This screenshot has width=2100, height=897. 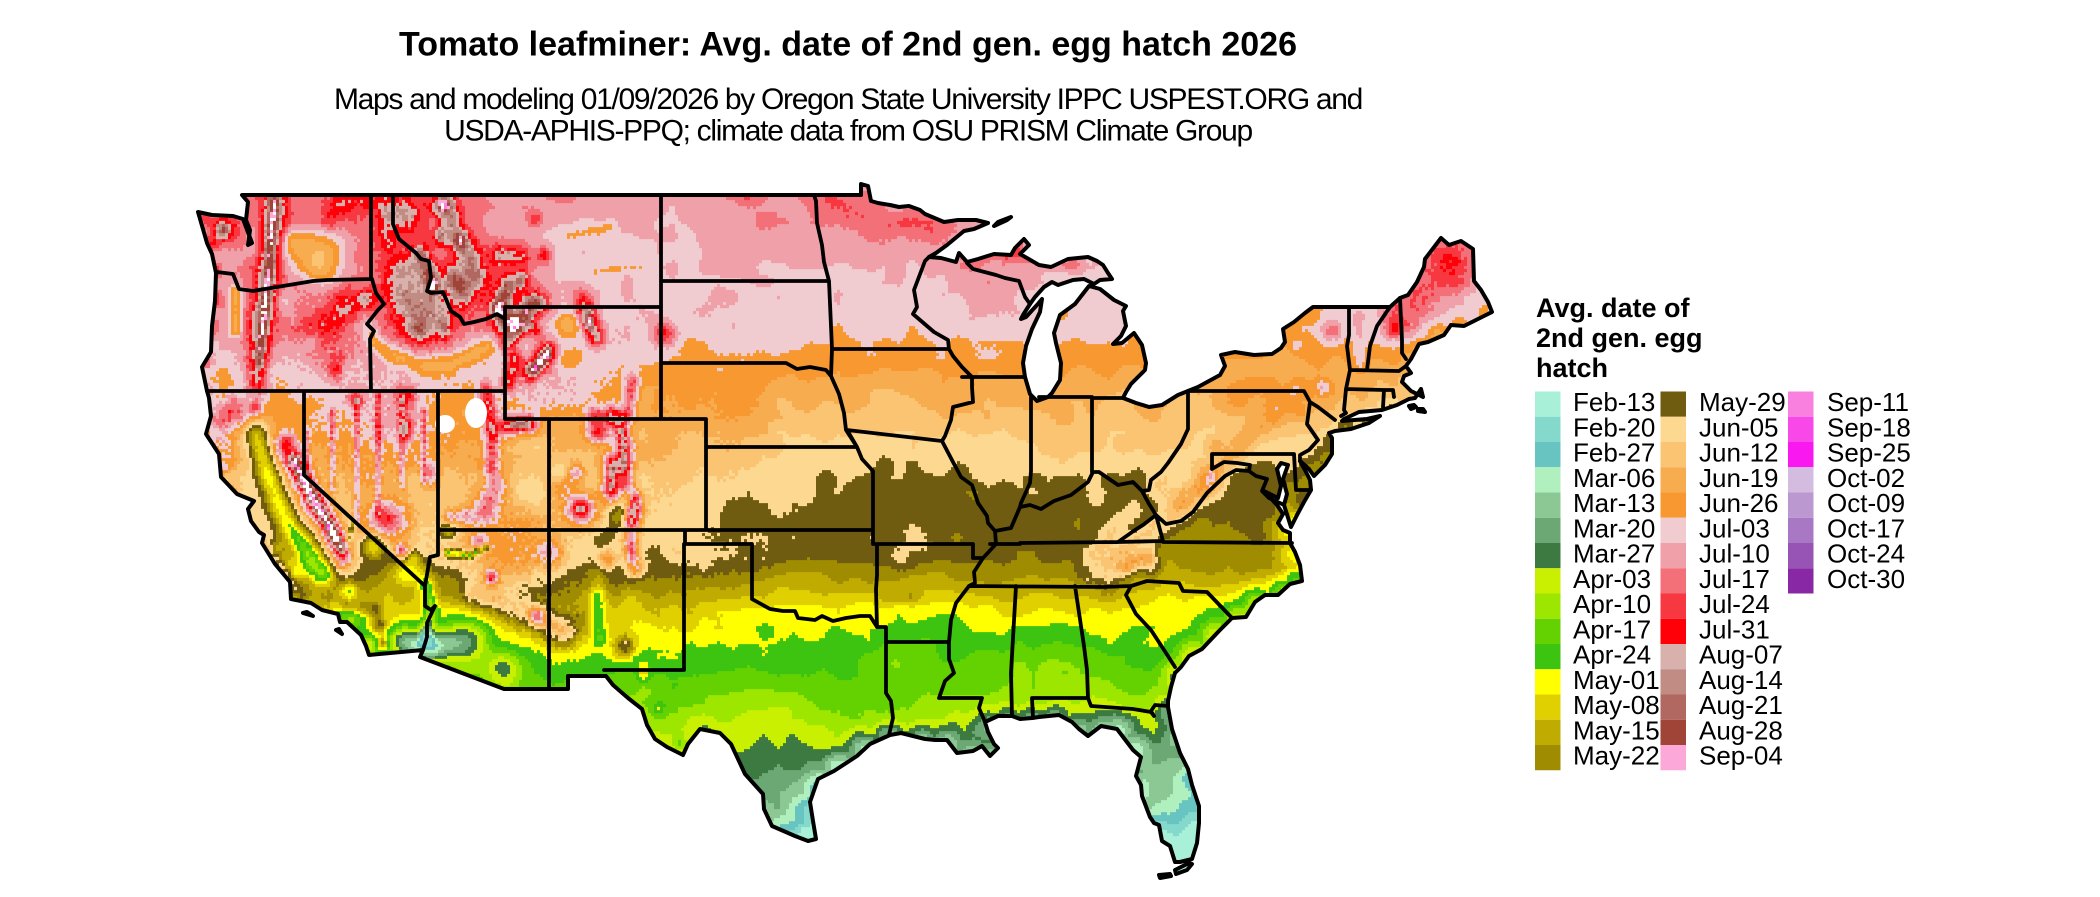 What do you see at coordinates (1616, 705) in the screenshot?
I see `svg-text: May-08` at bounding box center [1616, 705].